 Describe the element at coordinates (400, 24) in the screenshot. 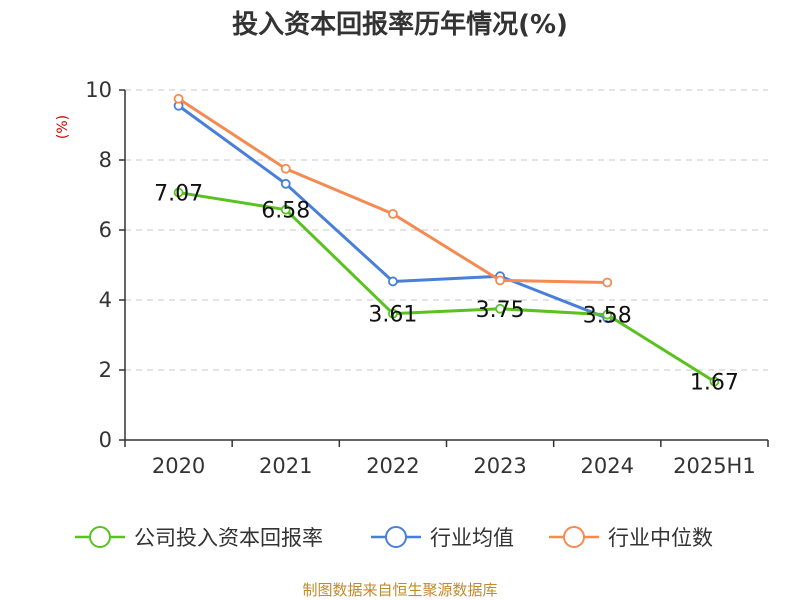

I see `chart-title: 投入资本回报率历年情况(%)` at that location.